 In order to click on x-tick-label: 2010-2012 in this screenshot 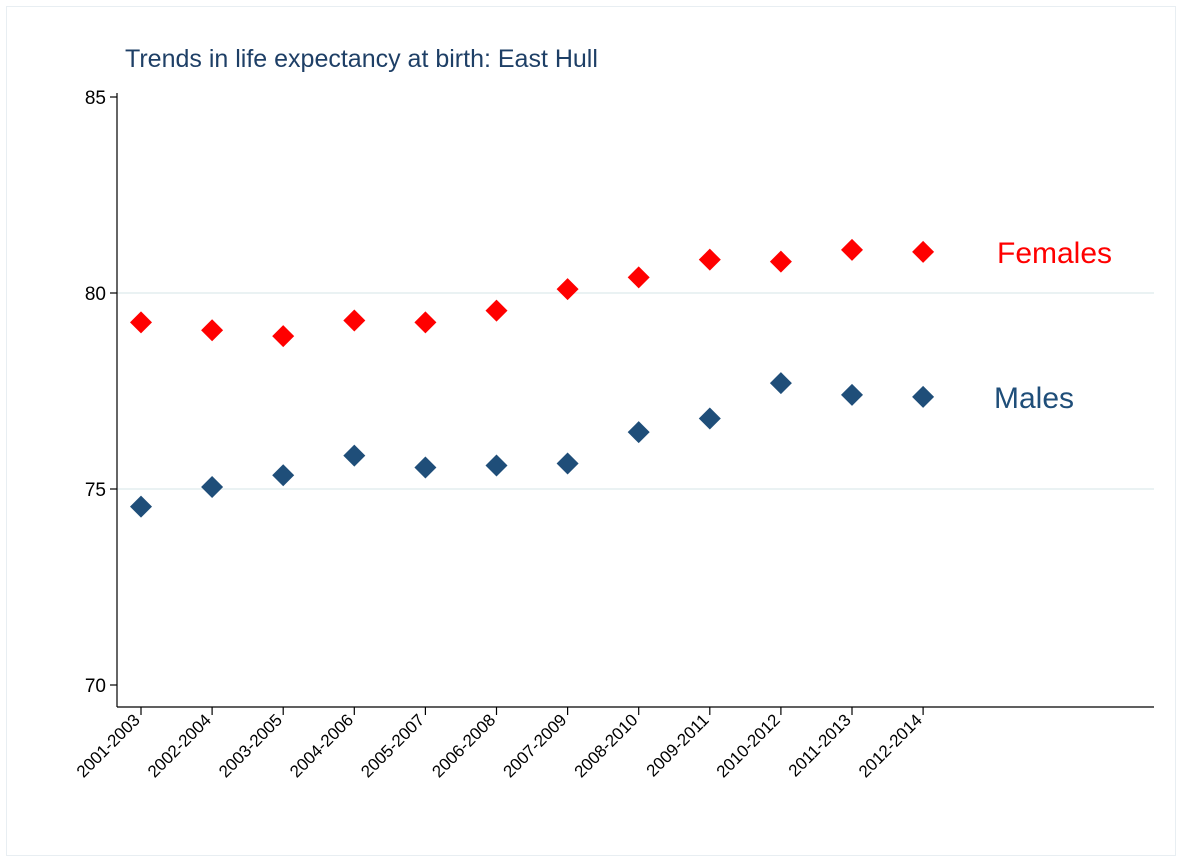, I will do `click(748, 745)`.